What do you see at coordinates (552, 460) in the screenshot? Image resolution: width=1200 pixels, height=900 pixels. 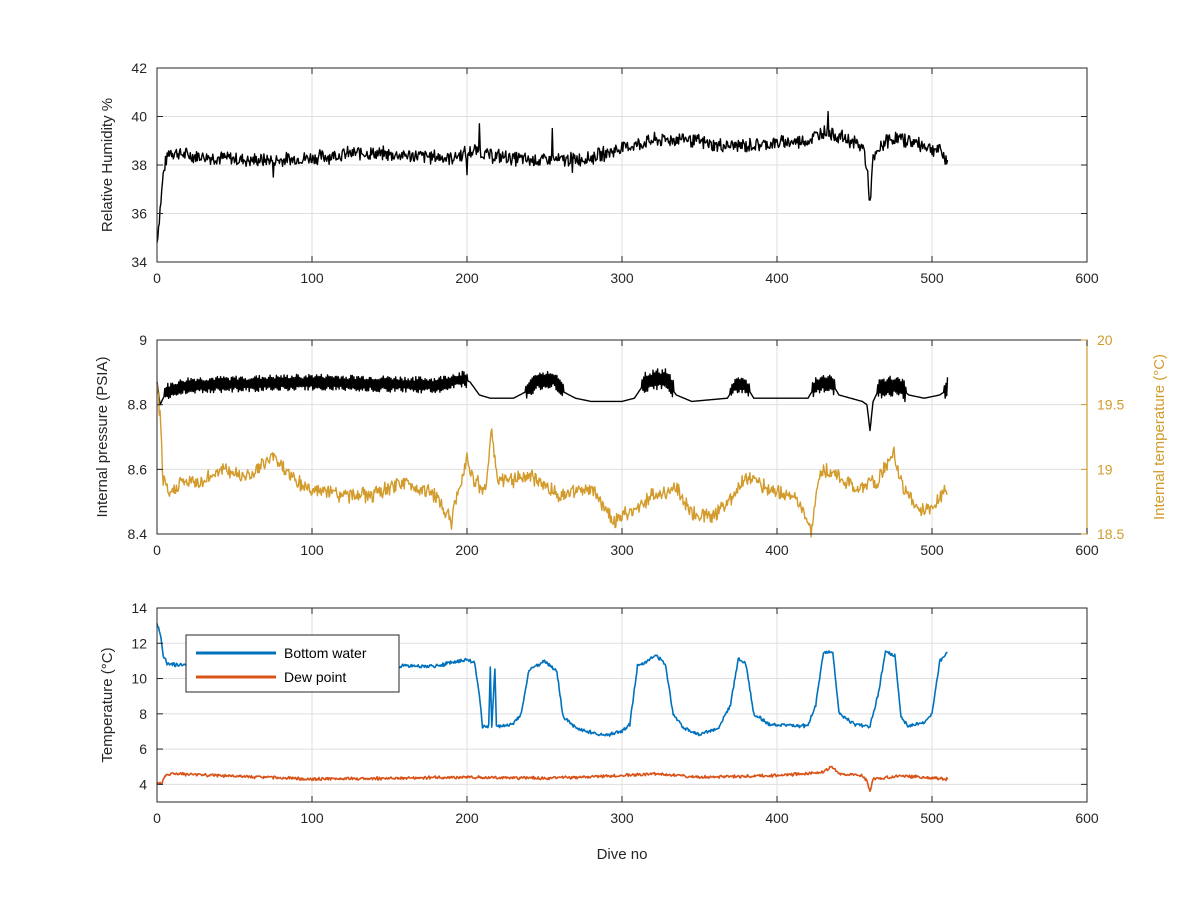 I see `series-1-1-line` at bounding box center [552, 460].